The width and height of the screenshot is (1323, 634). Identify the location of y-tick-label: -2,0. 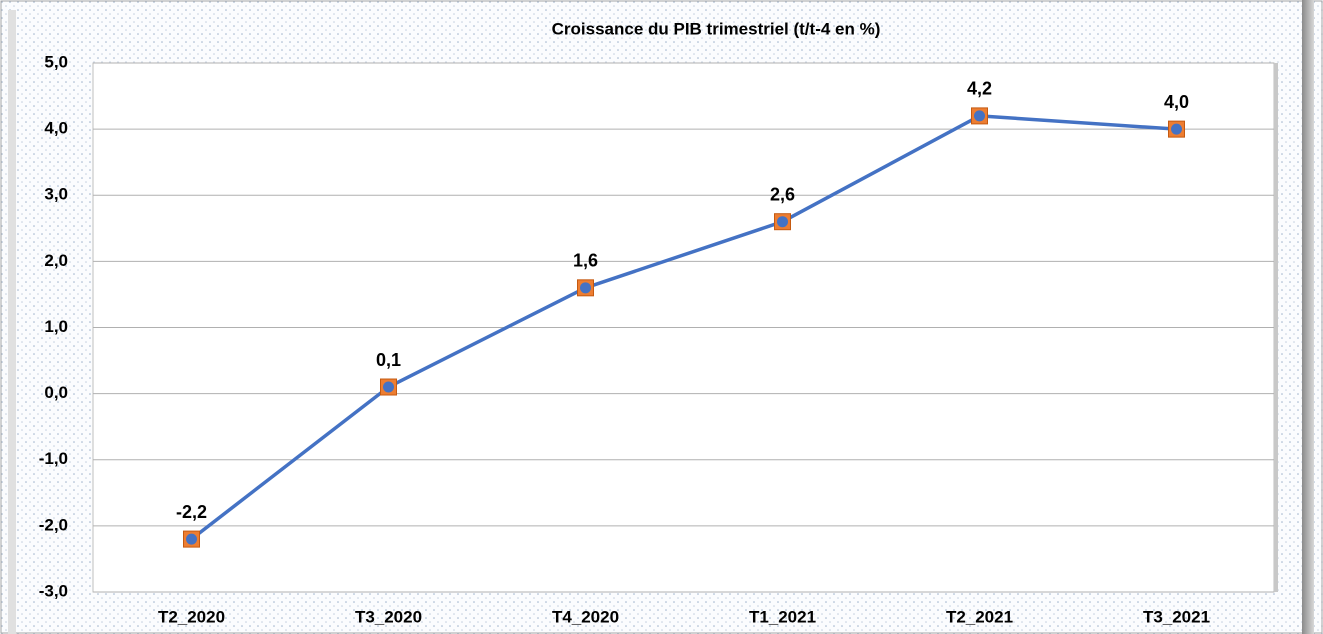
(53, 524).